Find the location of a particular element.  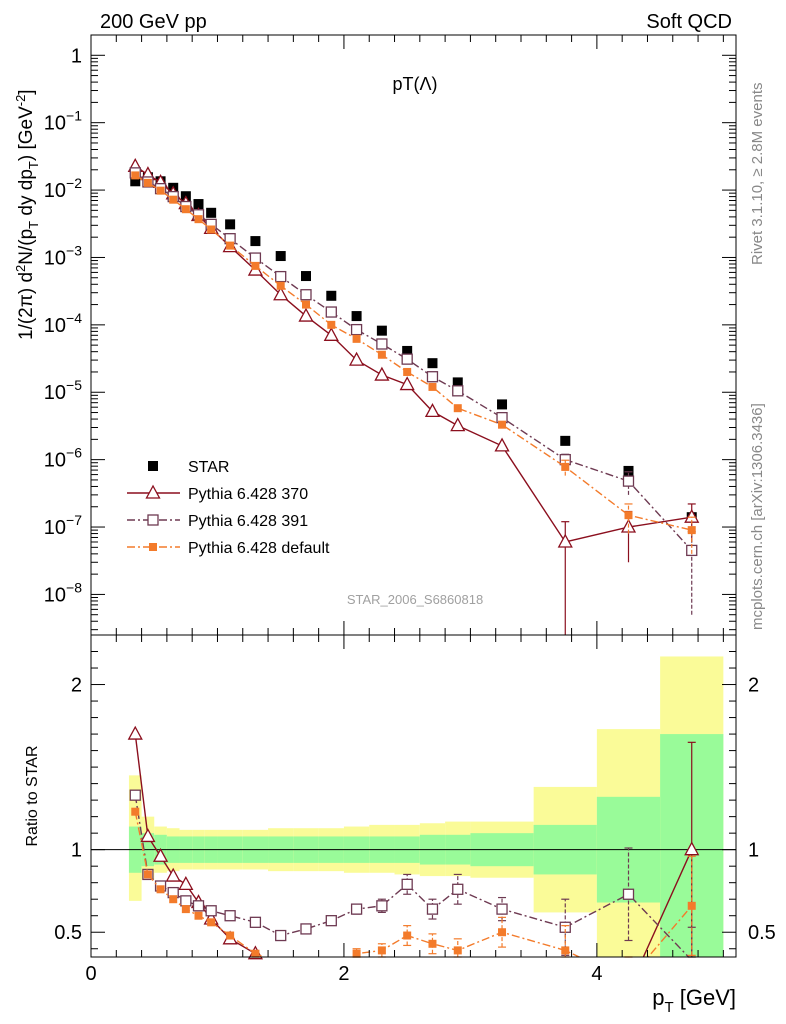

ratio-y-axis-label: Ratio to STAR is located at coordinates (32, 795).